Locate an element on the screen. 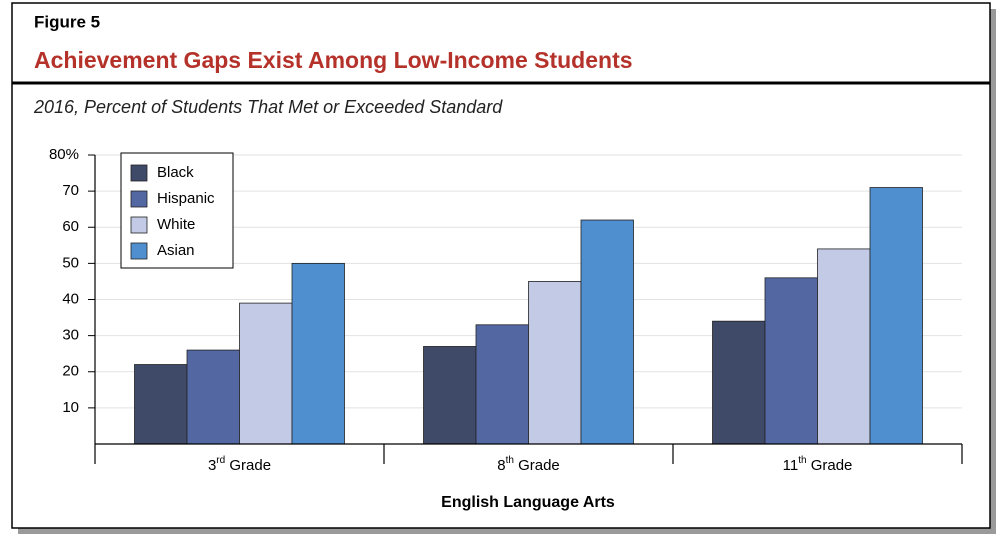  x-tick-label: 3rd Grade is located at coordinates (239, 464).